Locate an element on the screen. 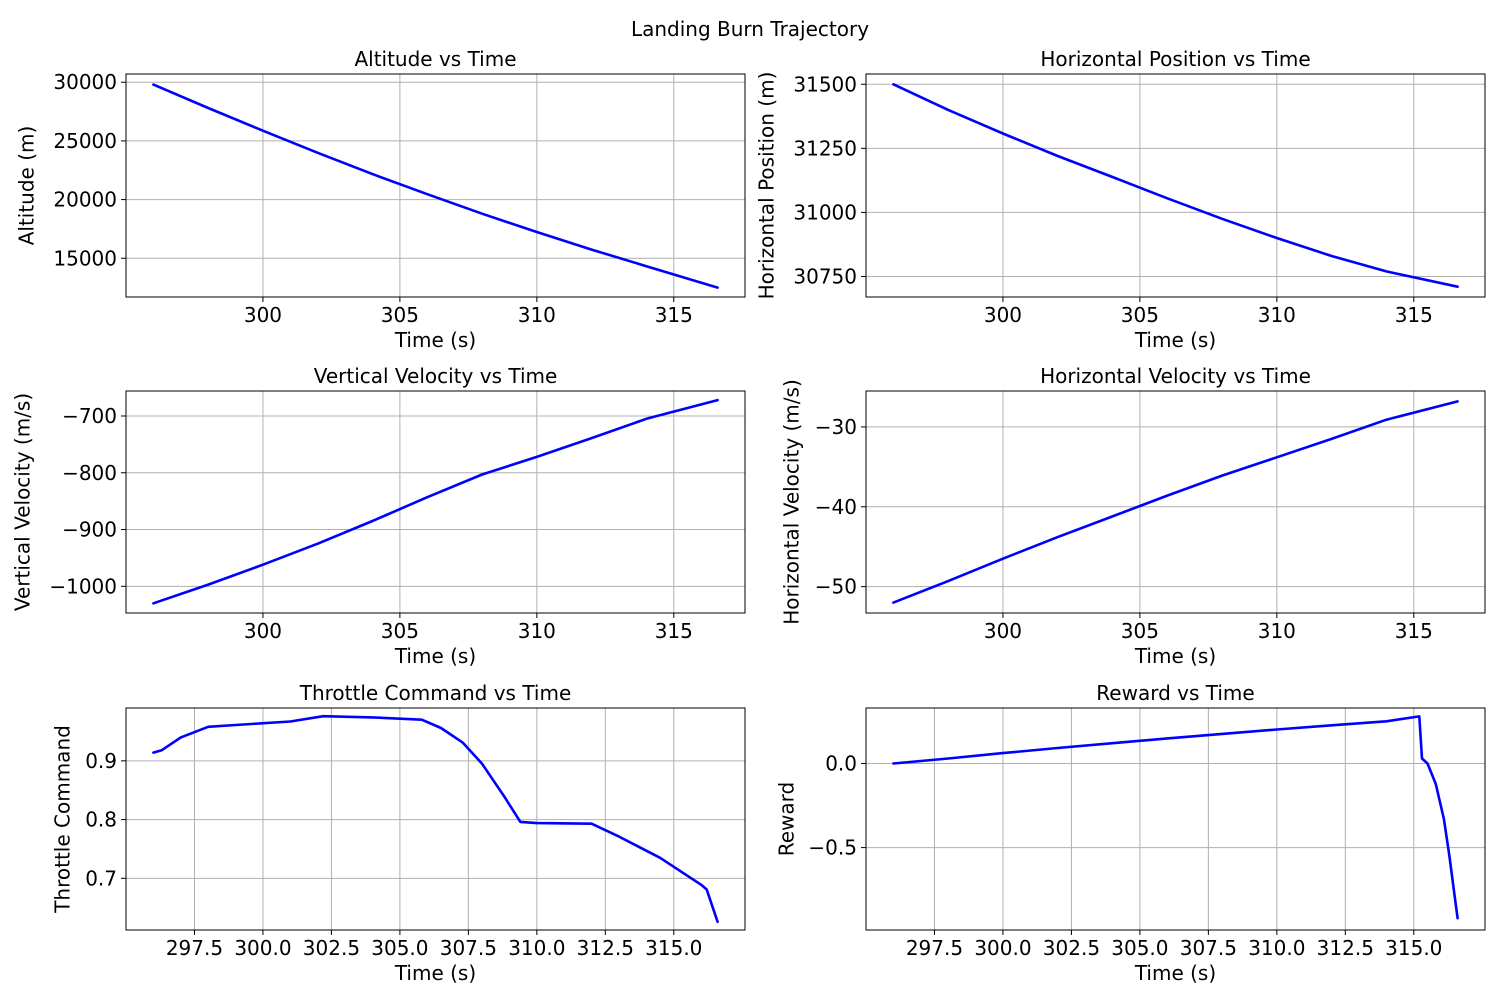 Image resolution: width=1500 pixels, height=1000 pixels. y-tick-label: 30750 is located at coordinates (825, 276).